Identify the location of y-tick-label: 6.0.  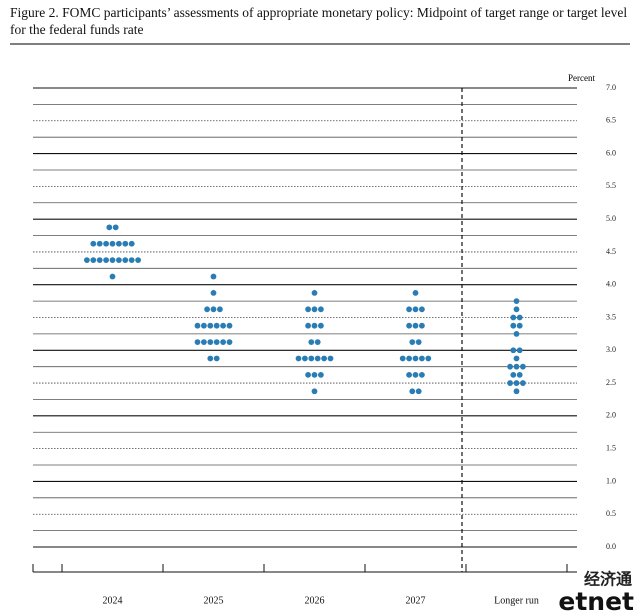
(611, 152).